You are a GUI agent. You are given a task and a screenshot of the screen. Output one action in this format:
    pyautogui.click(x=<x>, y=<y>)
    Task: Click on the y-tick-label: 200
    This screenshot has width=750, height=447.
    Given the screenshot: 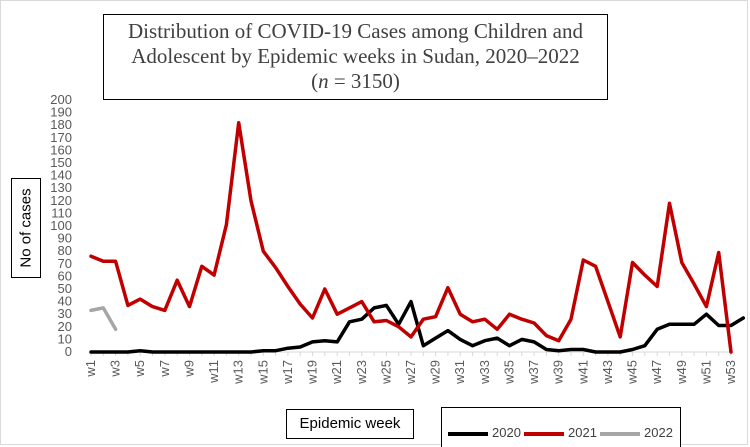 What is the action you would take?
    pyautogui.click(x=61, y=99)
    